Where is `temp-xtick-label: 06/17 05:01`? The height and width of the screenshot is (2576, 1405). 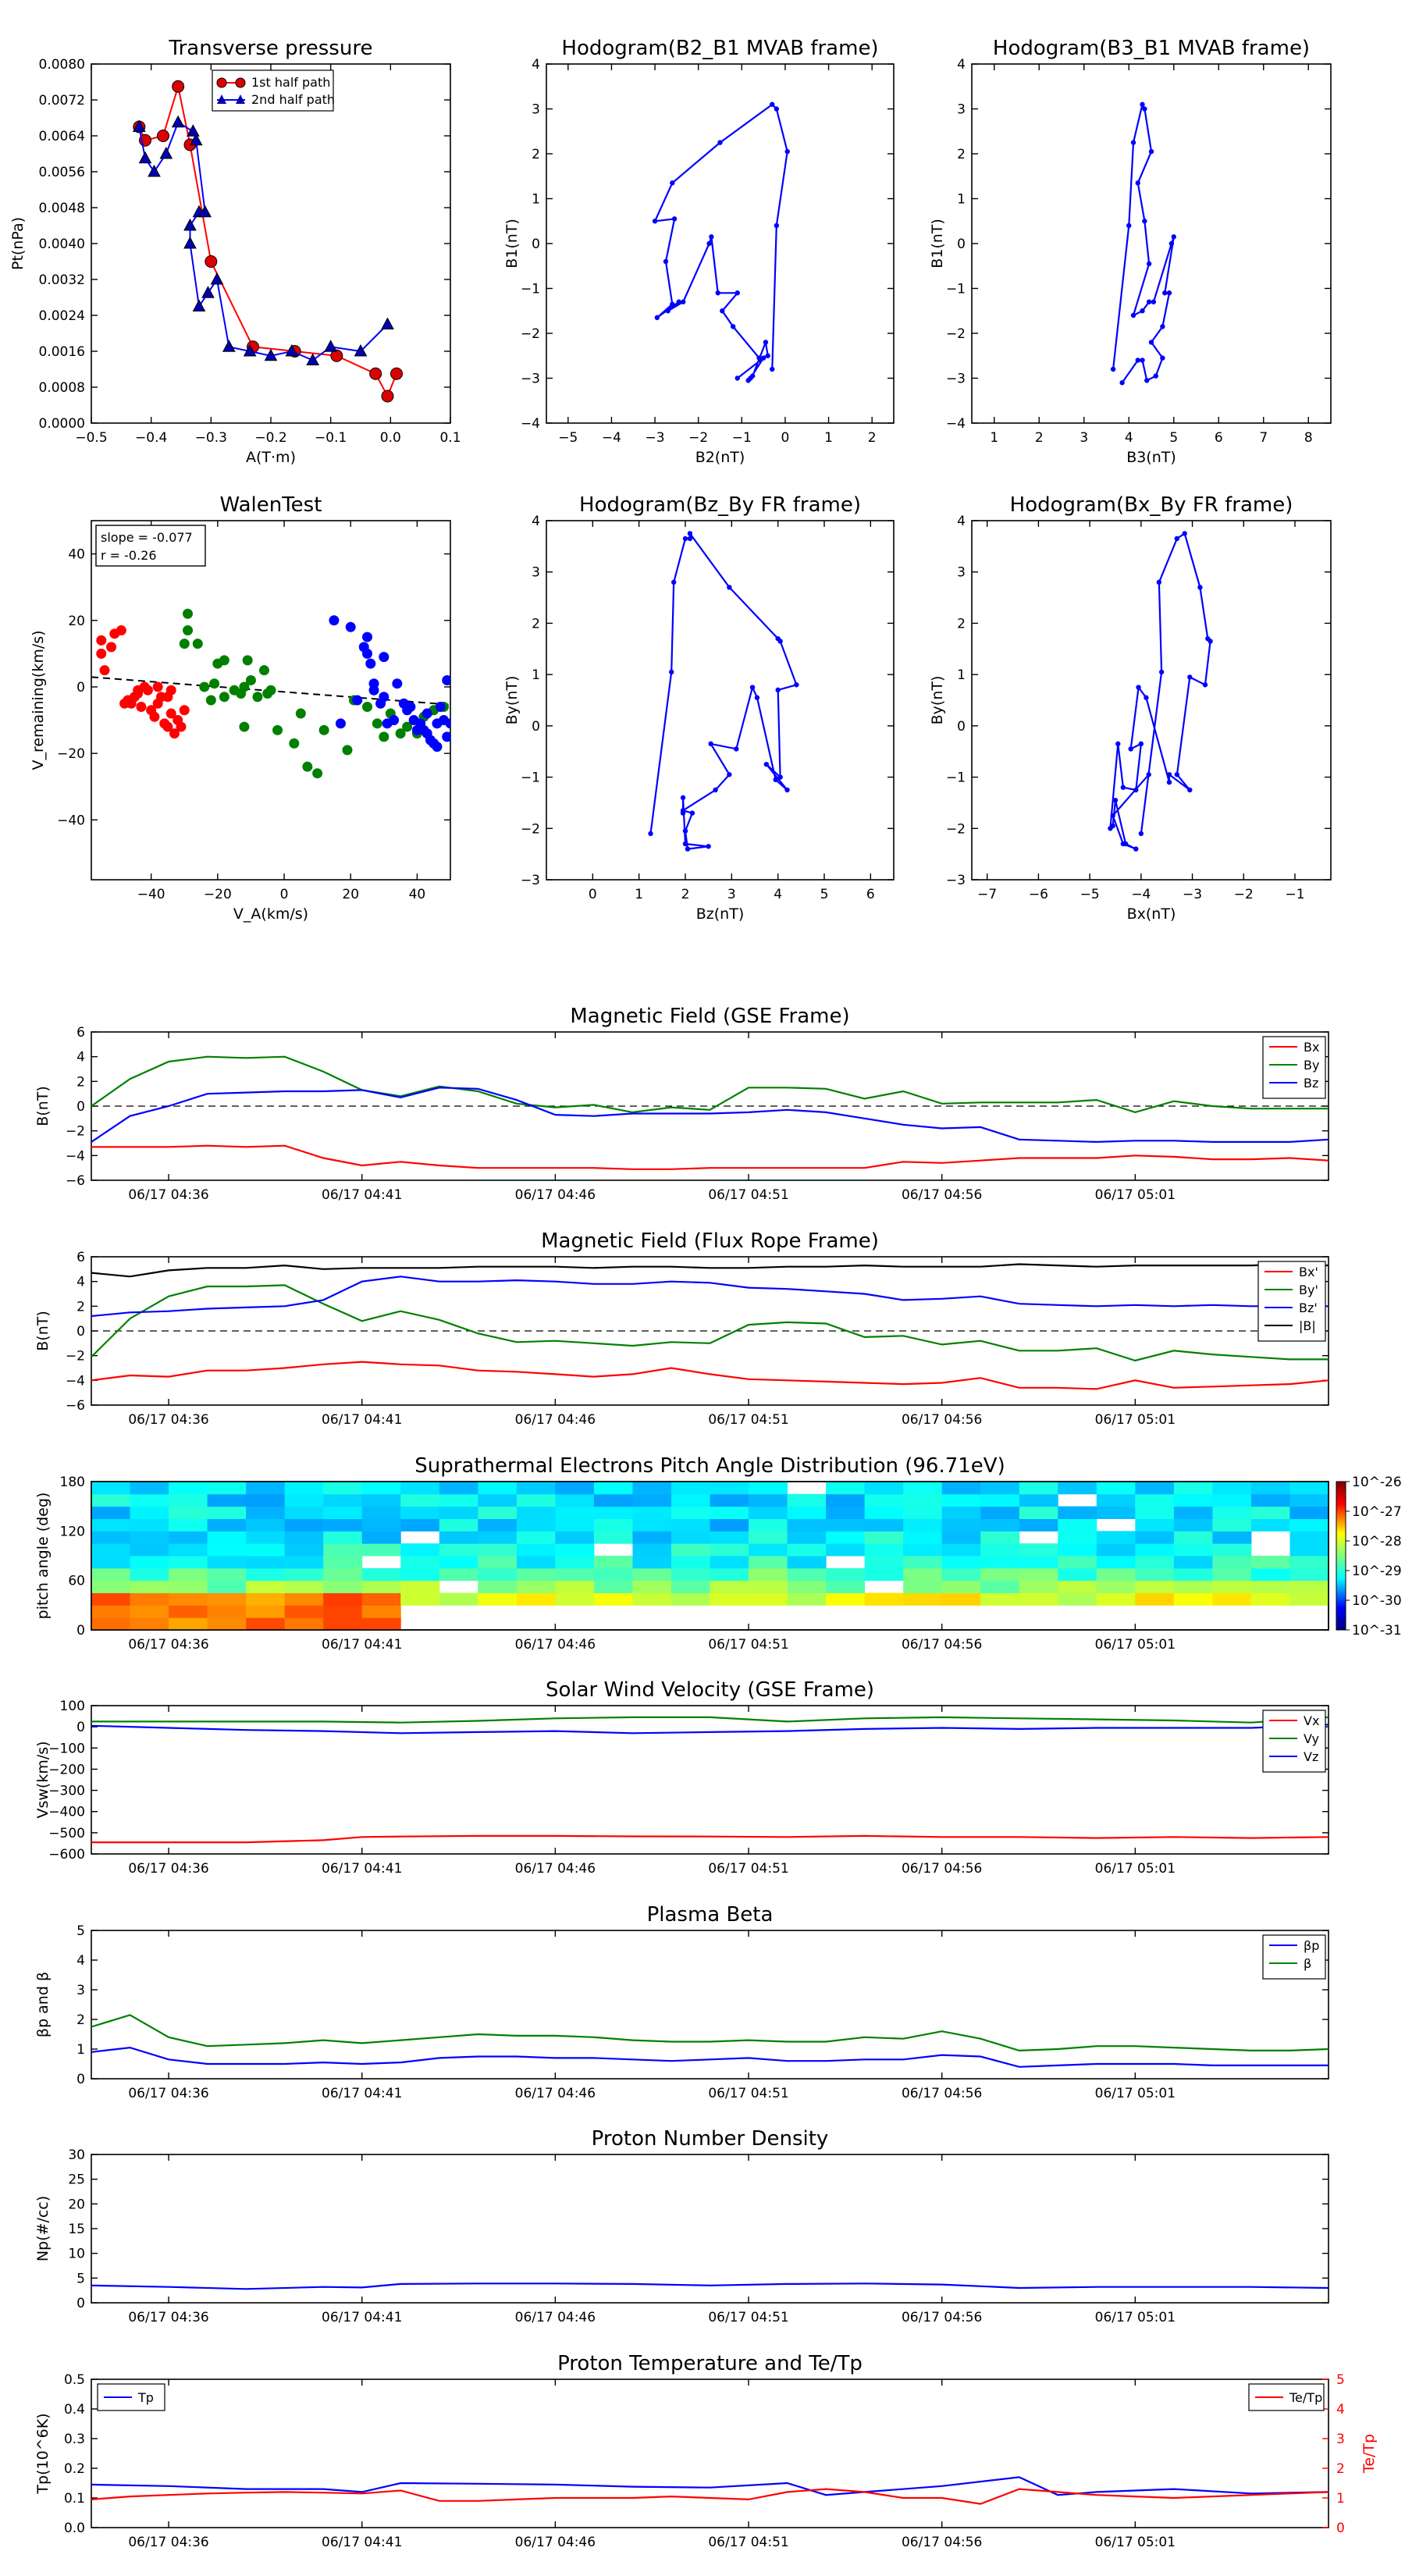 temp-xtick-label: 06/17 05:01 is located at coordinates (1136, 2542).